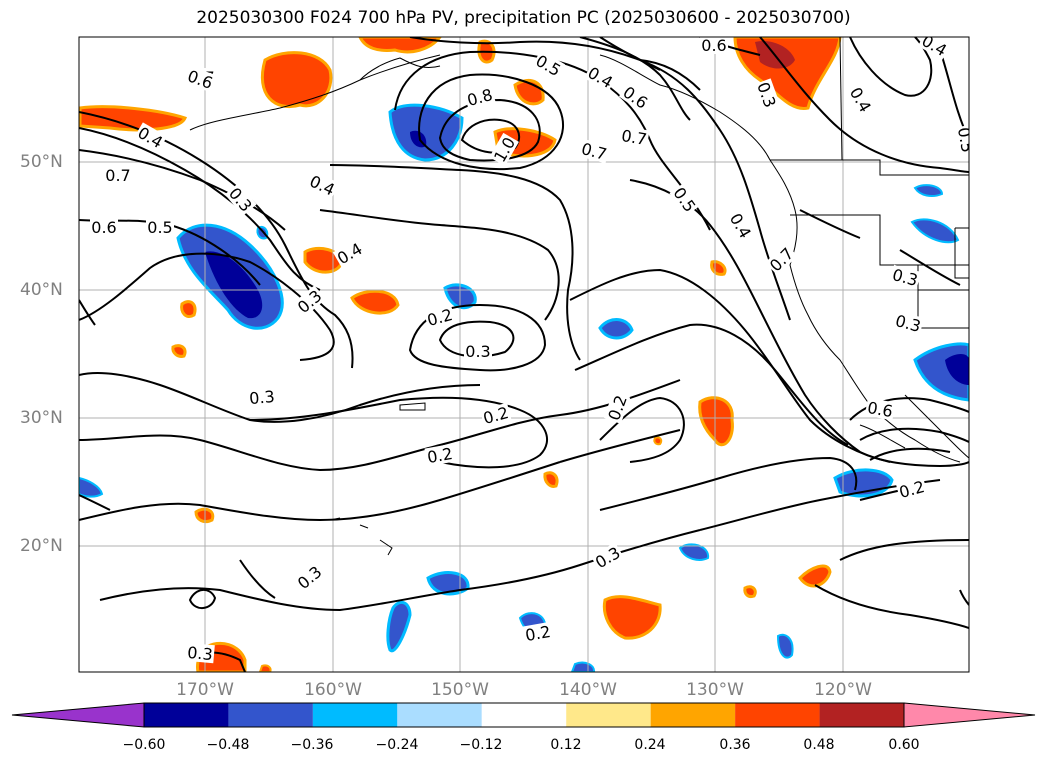  Describe the element at coordinates (144, 745) in the screenshot. I see `colorbar-tick-label: −0.60` at that location.